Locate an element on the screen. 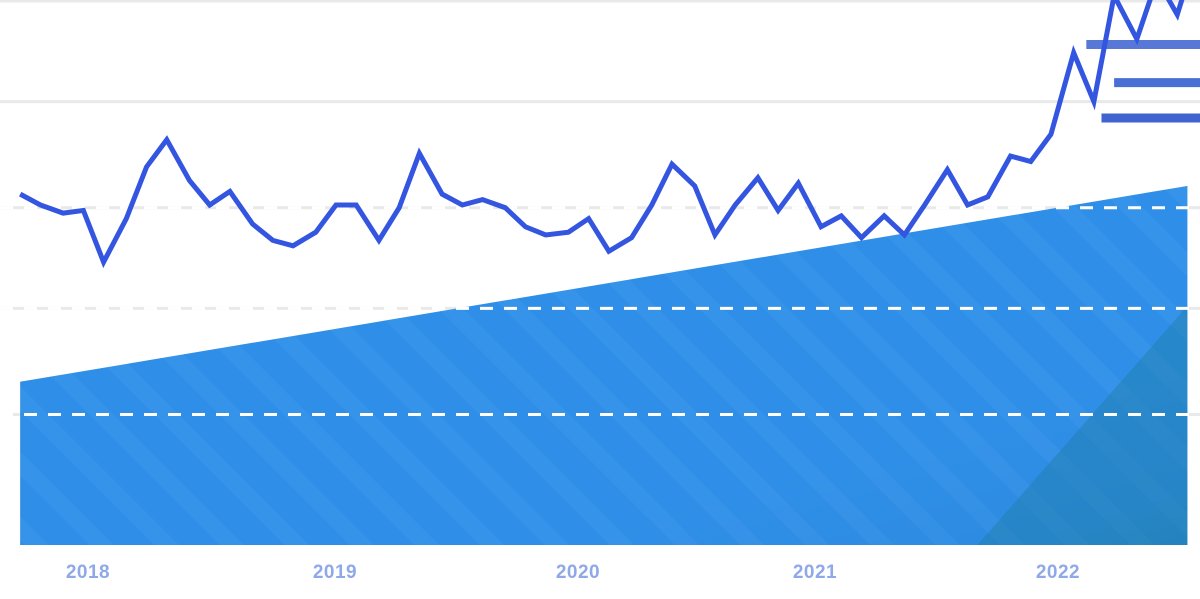 This screenshot has width=1200, height=599. x-axis-tick-labels: 2018 2019 2020 2021 2022 is located at coordinates (573, 572).